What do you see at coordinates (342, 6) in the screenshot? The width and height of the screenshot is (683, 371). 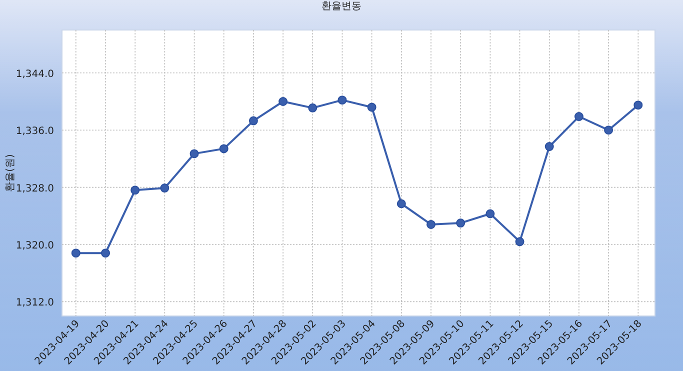 I see `chart-title: 환율변동` at bounding box center [342, 6].